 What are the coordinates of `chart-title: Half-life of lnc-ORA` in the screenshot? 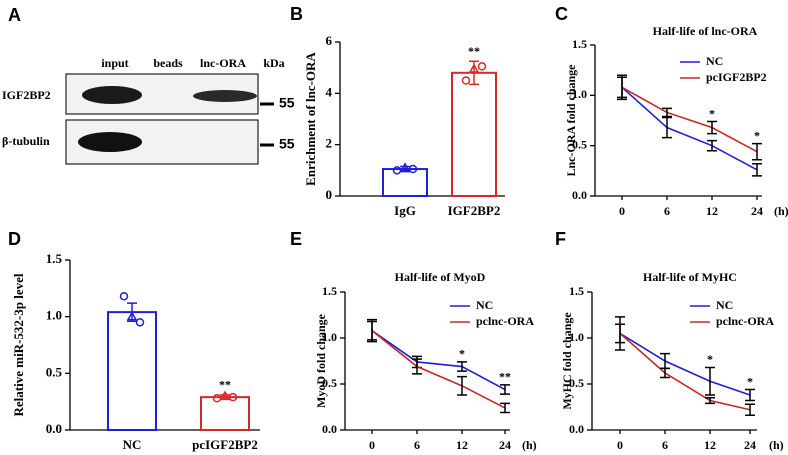 It's located at (705, 31).